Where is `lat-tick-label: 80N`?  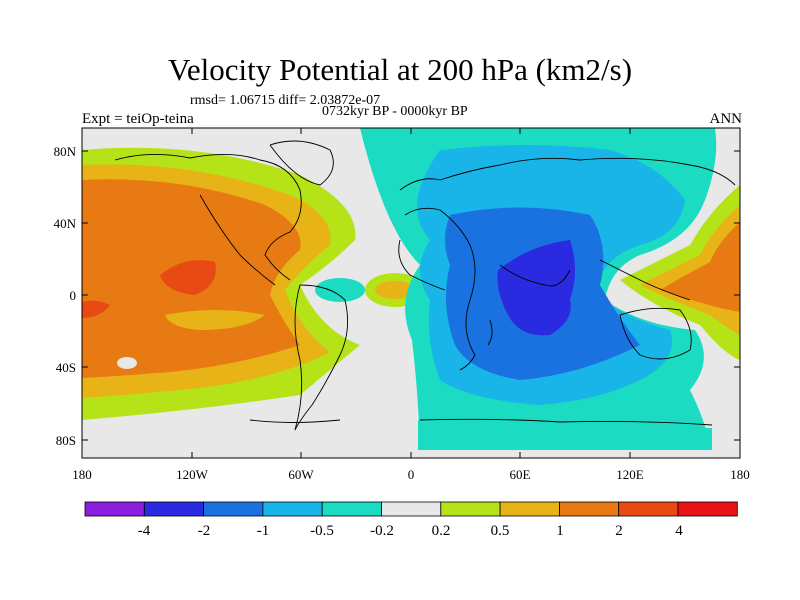 lat-tick-label: 80N is located at coordinates (65, 151).